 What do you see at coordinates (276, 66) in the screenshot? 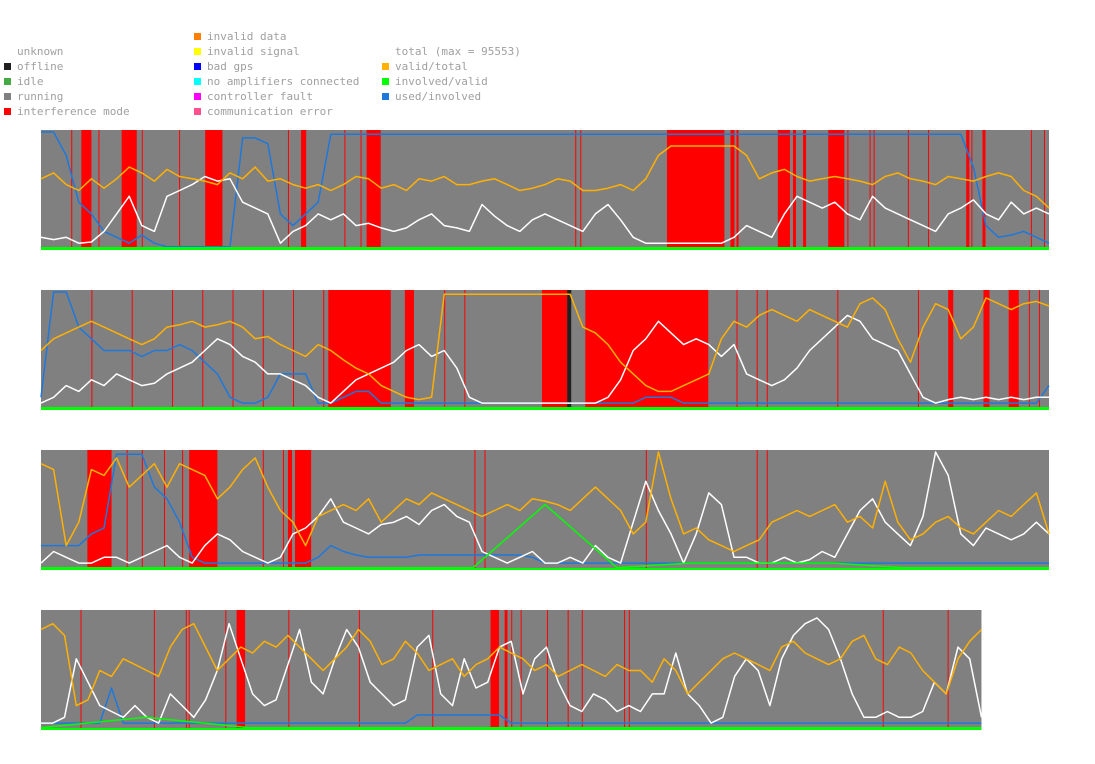
I see `legend-item-bad-gps: bad gps` at bounding box center [276, 66].